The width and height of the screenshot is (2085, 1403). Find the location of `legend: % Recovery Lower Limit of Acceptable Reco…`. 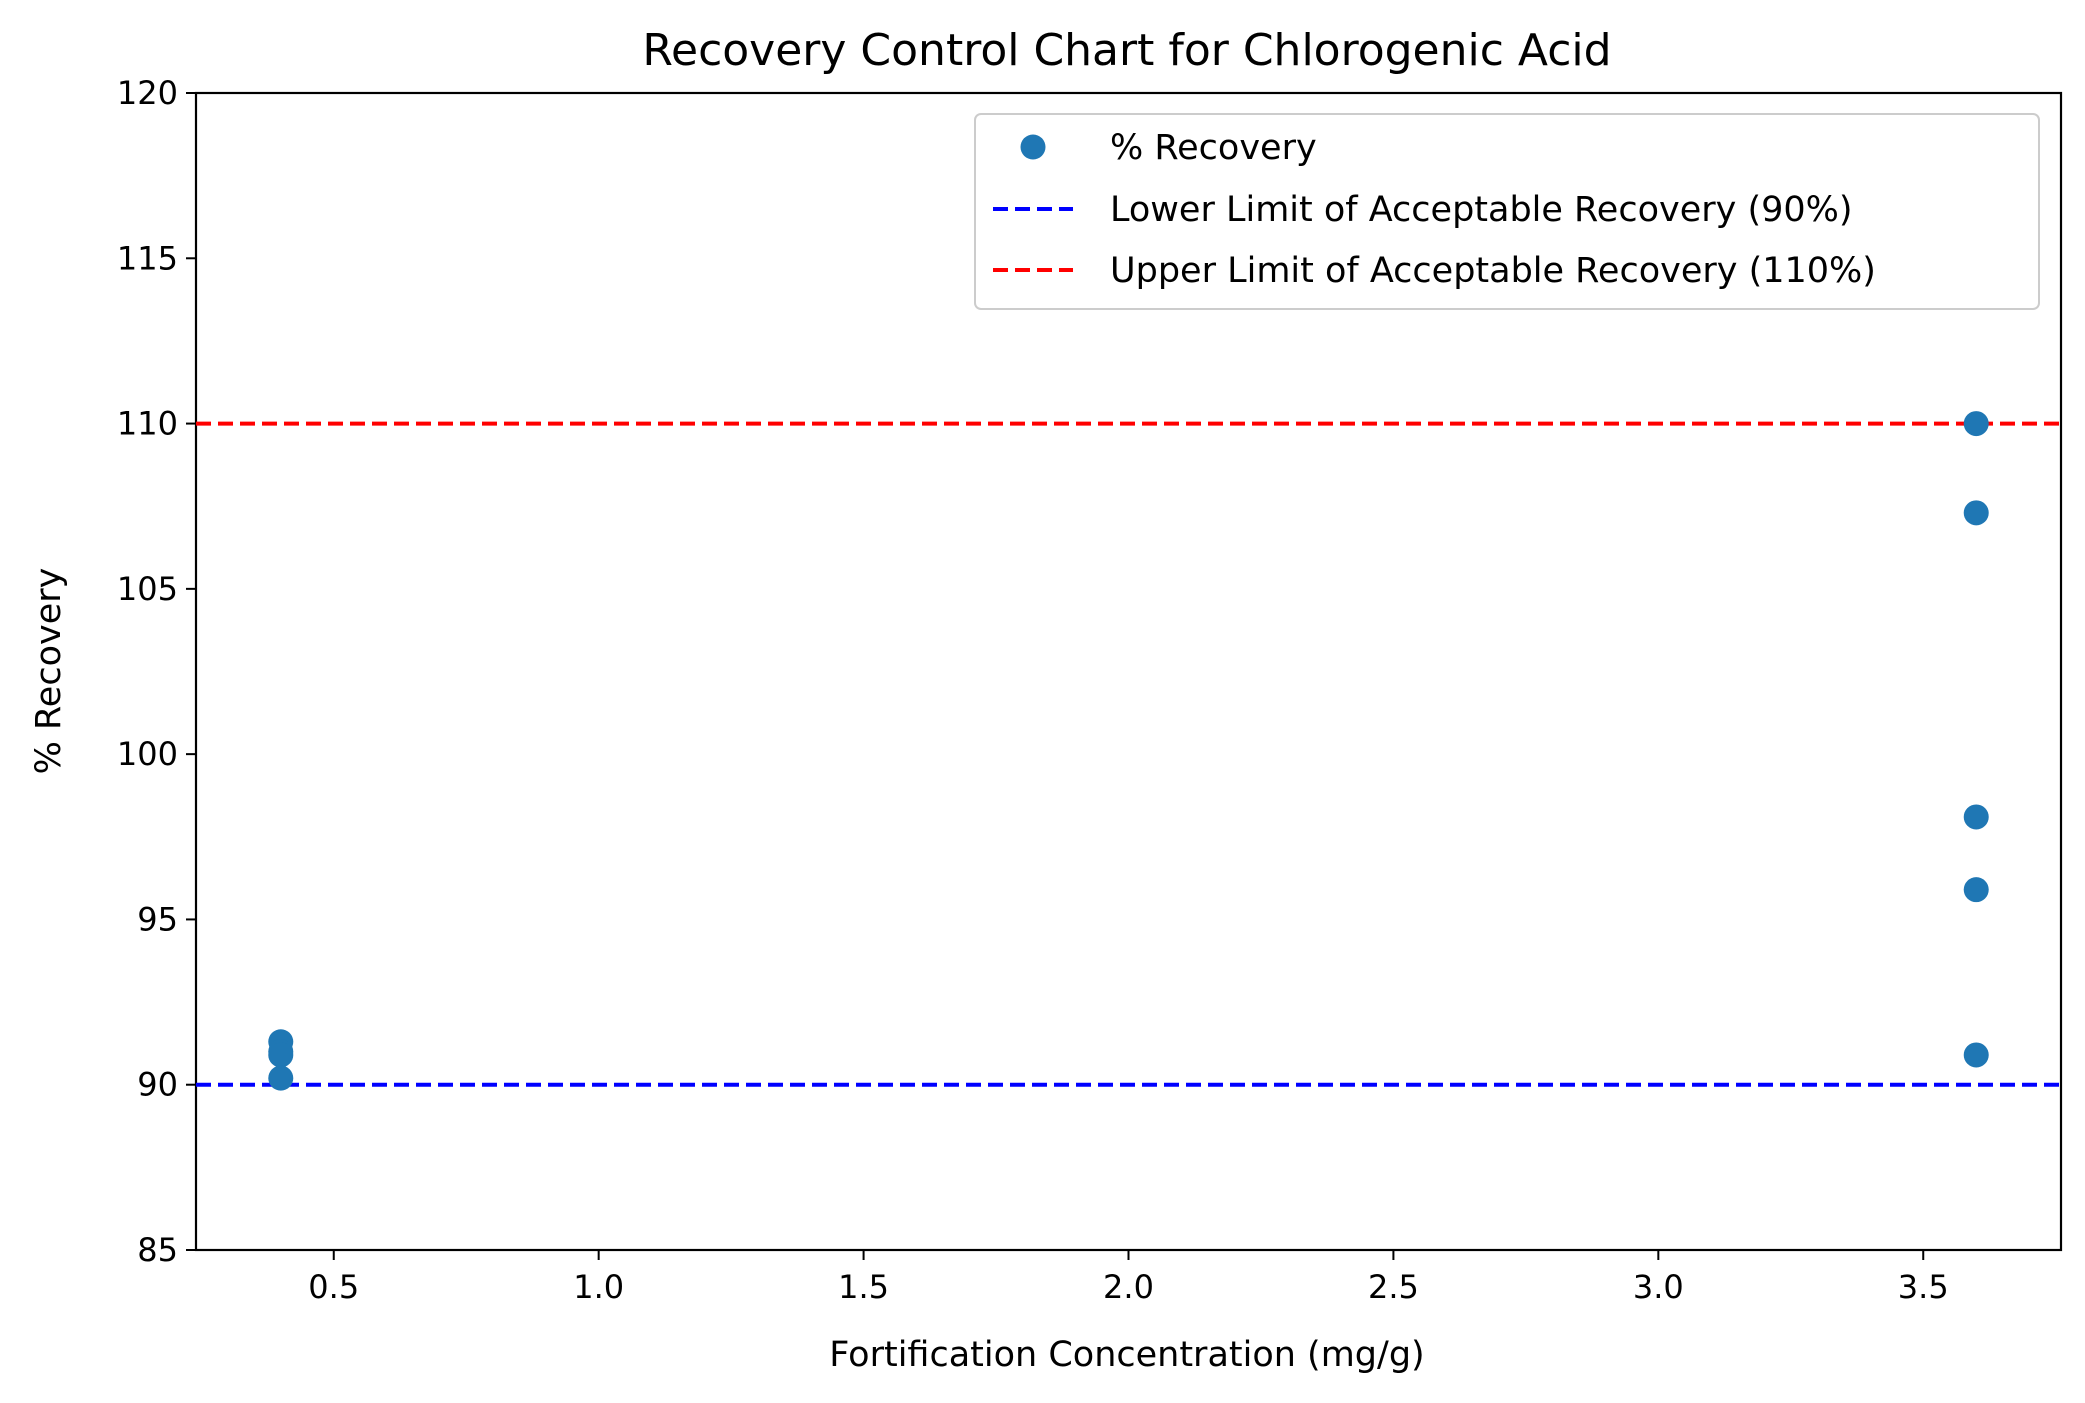

legend: % Recovery Lower Limit of Acceptable Reco… is located at coordinates (1507, 211).